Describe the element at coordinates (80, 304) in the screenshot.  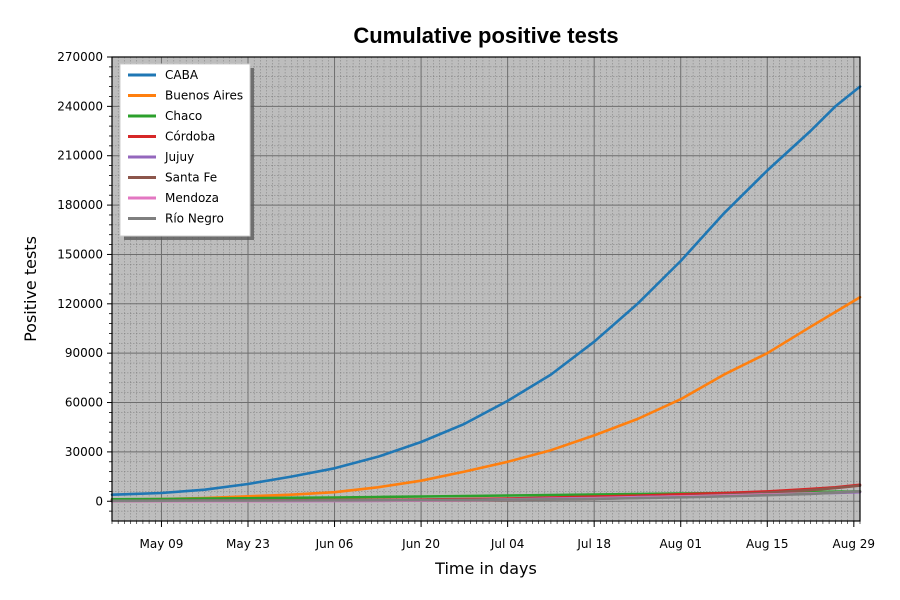
I see `y-tick-label: 120000` at that location.